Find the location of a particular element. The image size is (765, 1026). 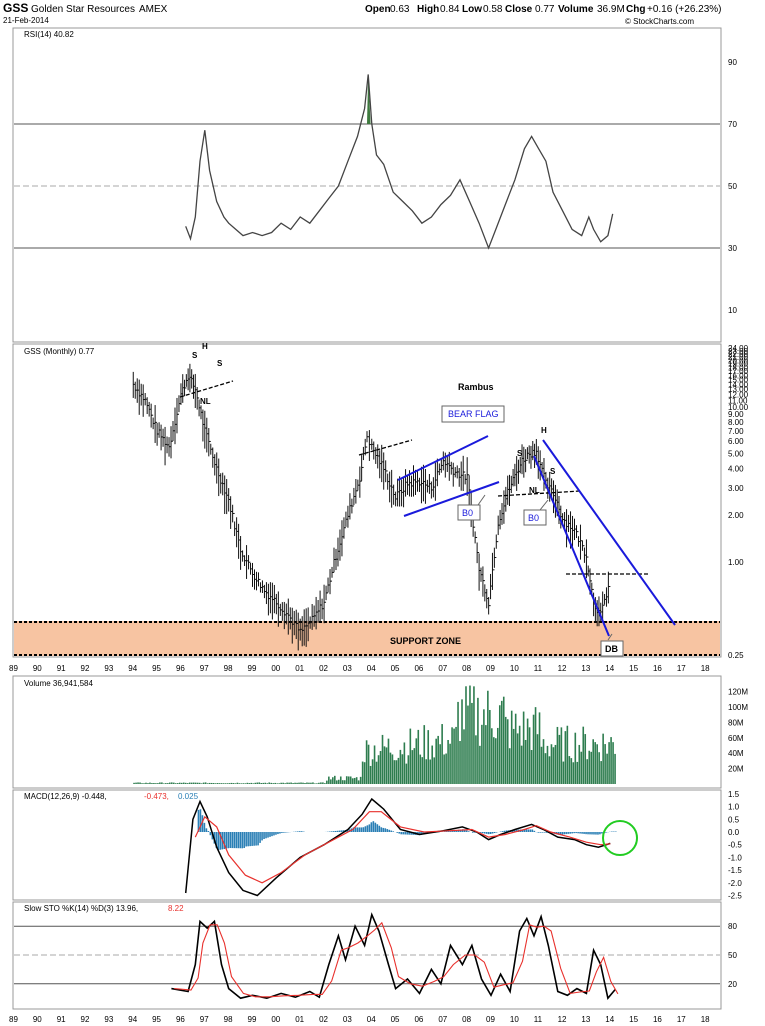

macd-tick-label: -2.5 is located at coordinates (735, 896).